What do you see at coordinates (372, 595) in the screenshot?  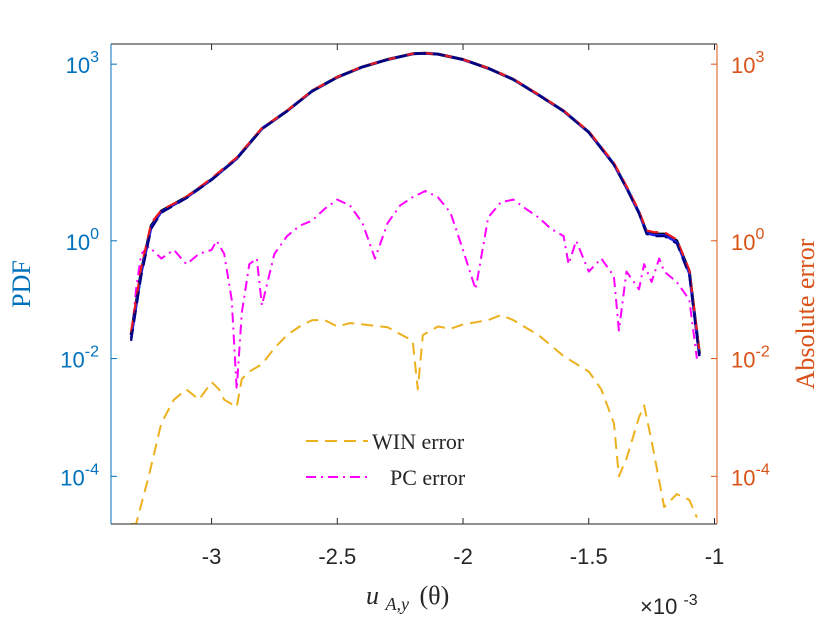 I see `x-axis-label-main: u` at bounding box center [372, 595].